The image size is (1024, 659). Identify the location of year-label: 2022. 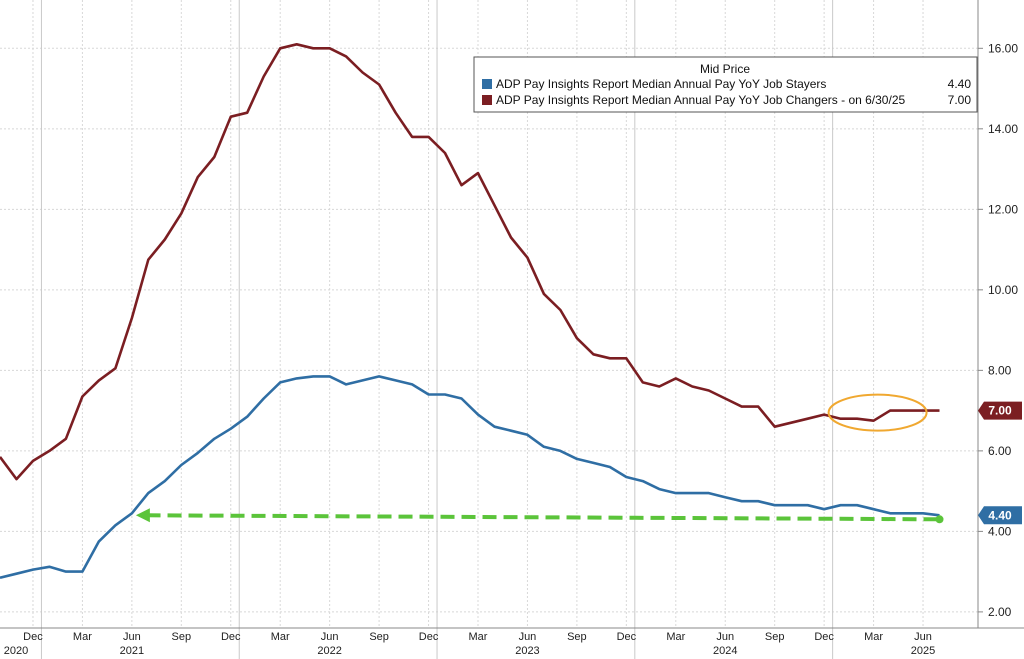
(329, 651).